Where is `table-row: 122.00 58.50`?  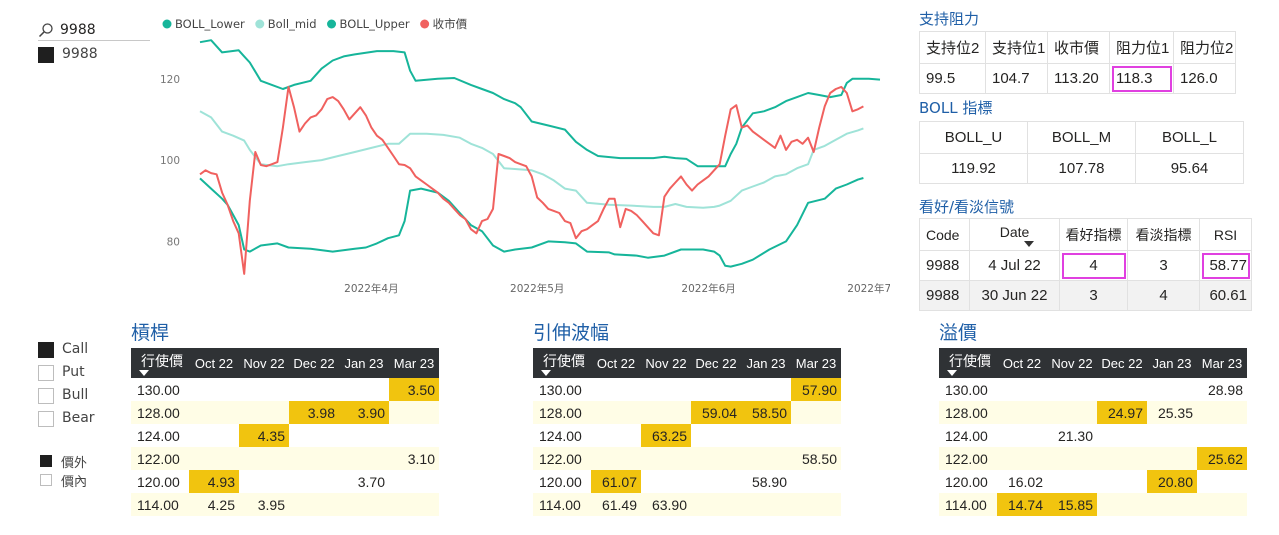 table-row: 122.00 58.50 is located at coordinates (687, 458).